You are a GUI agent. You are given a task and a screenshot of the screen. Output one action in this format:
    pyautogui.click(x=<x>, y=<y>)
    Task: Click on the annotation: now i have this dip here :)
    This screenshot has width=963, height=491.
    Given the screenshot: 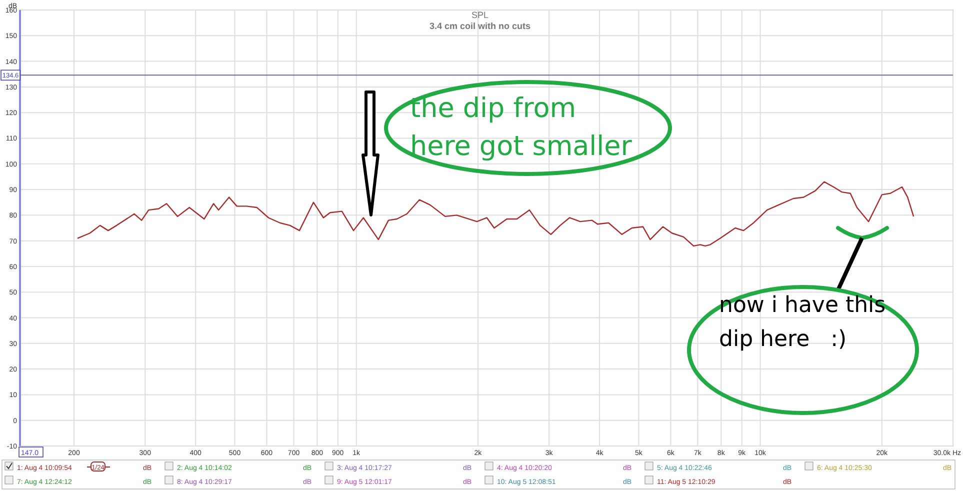 What is the action you would take?
    pyautogui.click(x=802, y=322)
    